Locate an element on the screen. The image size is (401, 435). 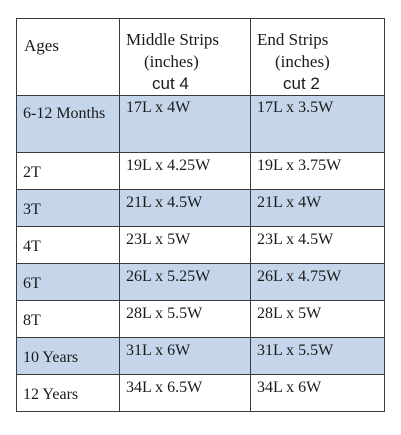
header-middle-cut: cut 4 is located at coordinates (170, 83).